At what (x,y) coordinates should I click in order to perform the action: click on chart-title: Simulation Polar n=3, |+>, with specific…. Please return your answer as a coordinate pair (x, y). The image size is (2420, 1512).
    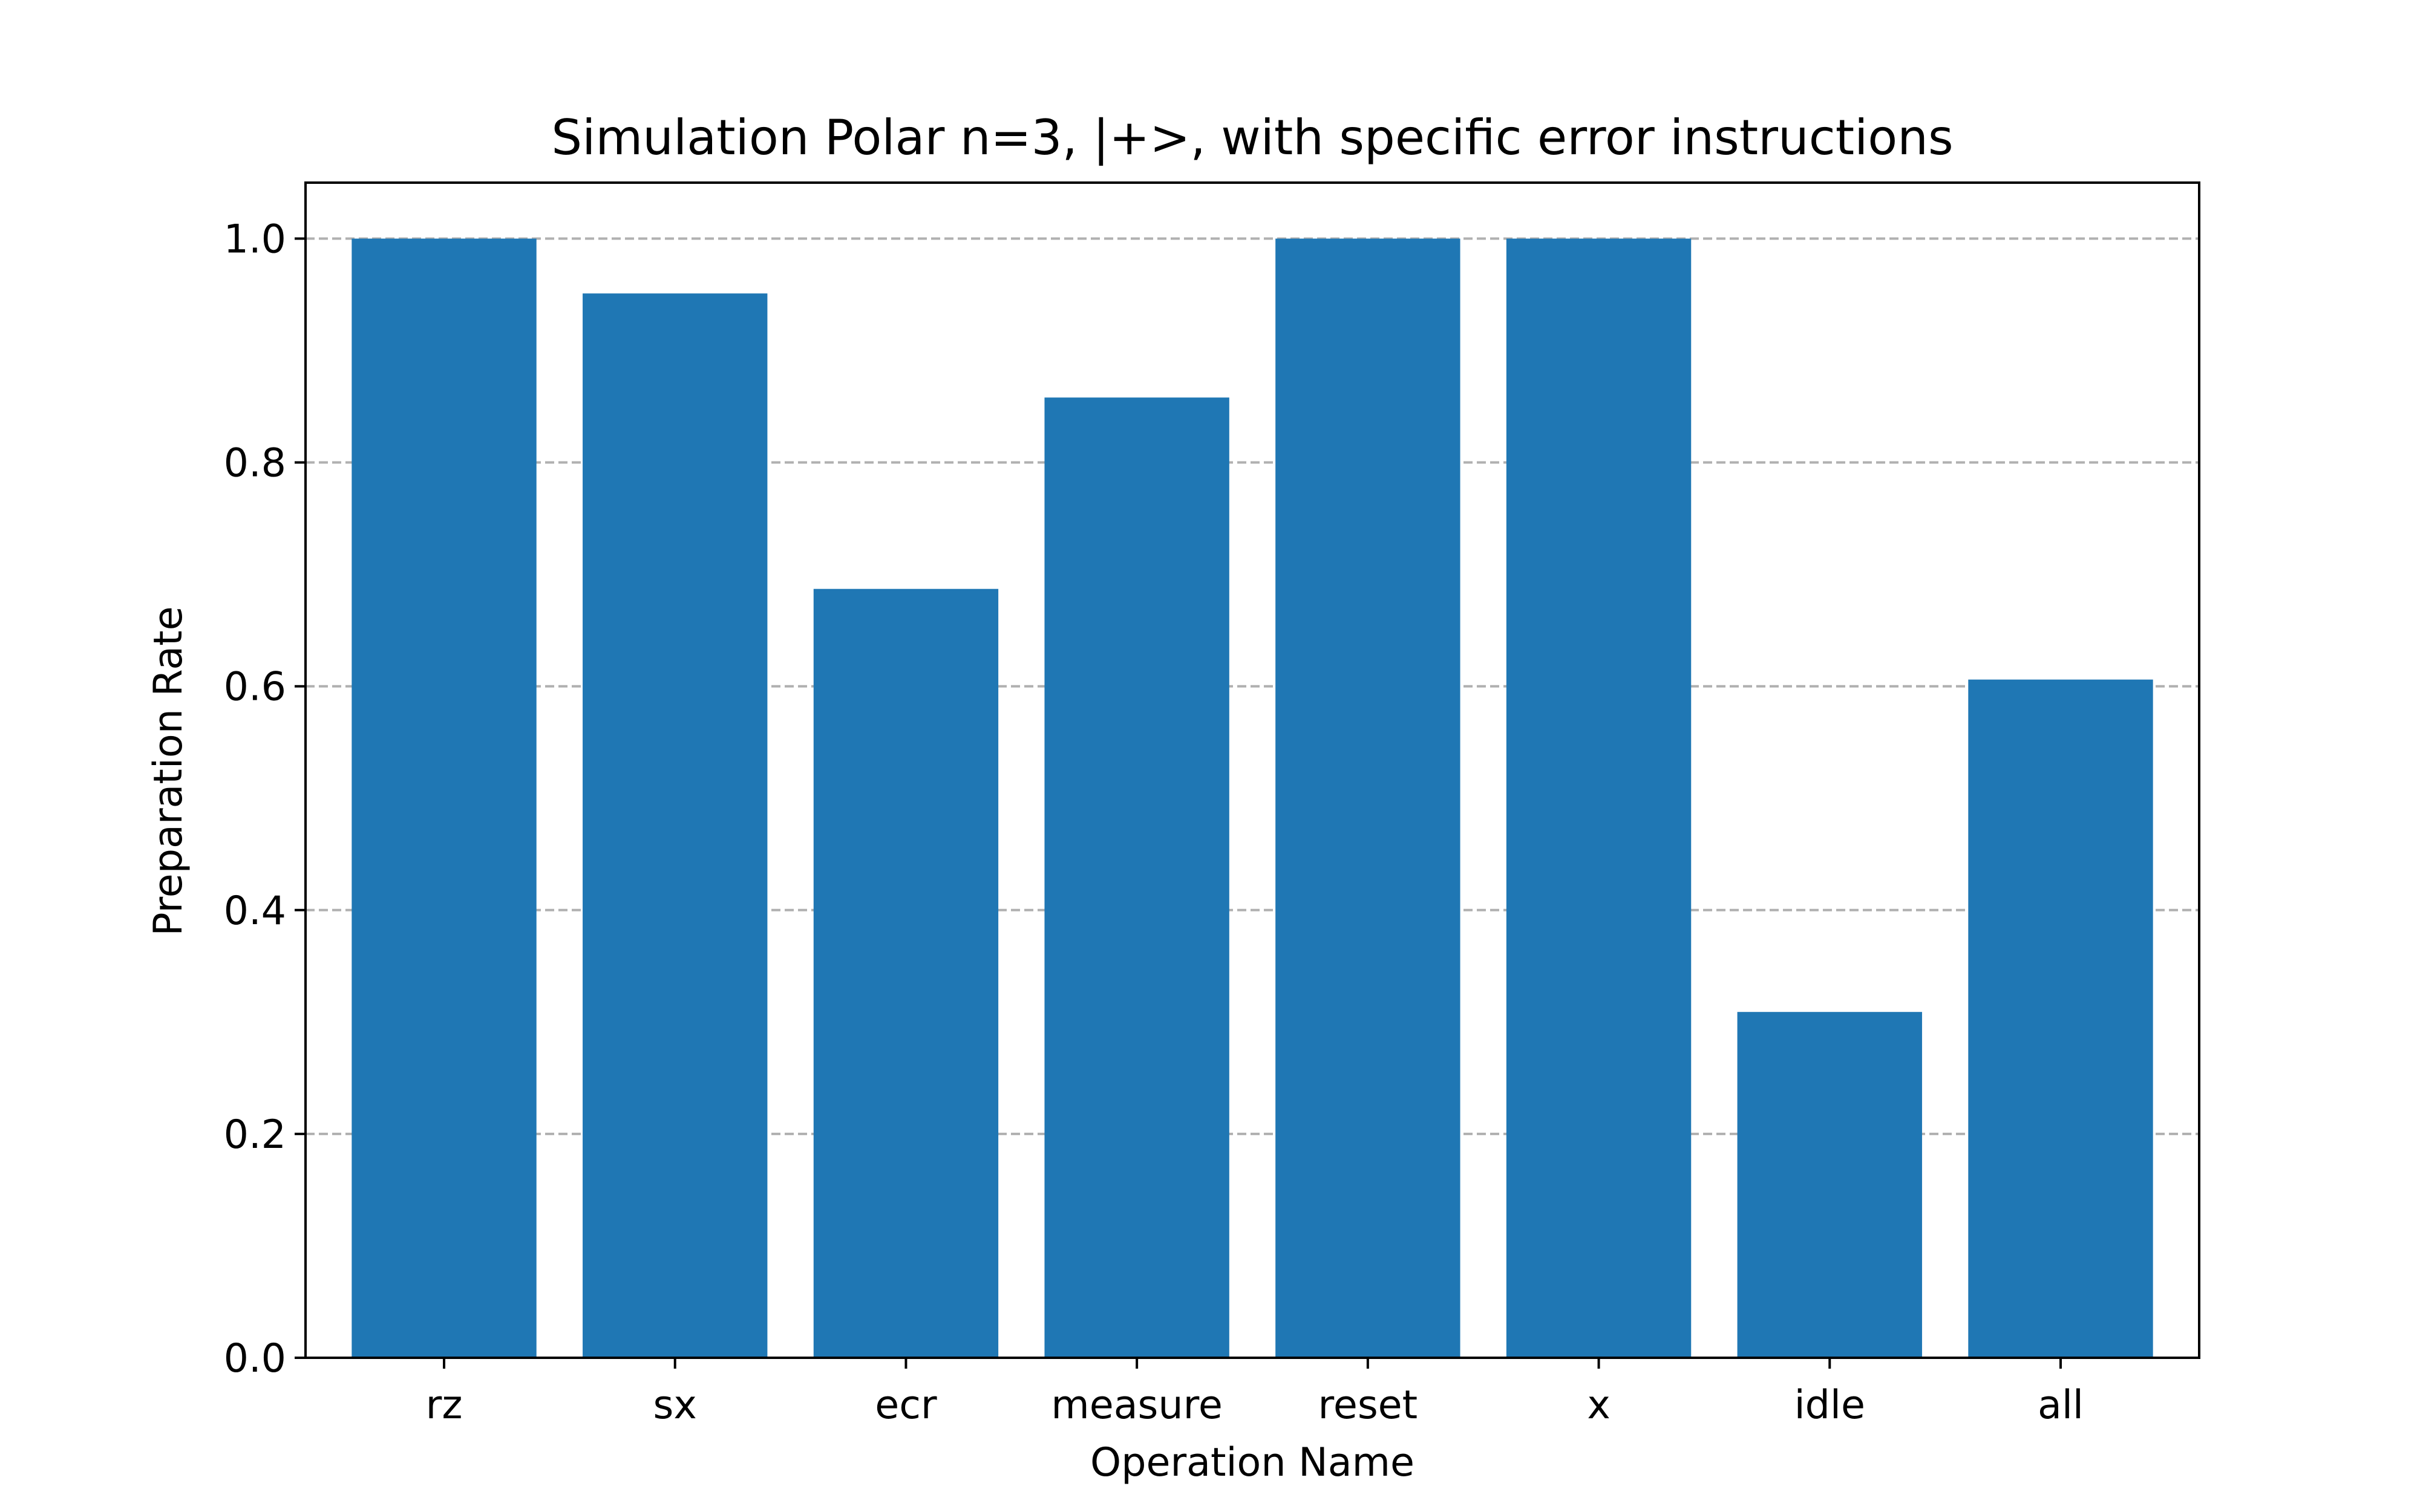
    Looking at the image, I should click on (1252, 137).